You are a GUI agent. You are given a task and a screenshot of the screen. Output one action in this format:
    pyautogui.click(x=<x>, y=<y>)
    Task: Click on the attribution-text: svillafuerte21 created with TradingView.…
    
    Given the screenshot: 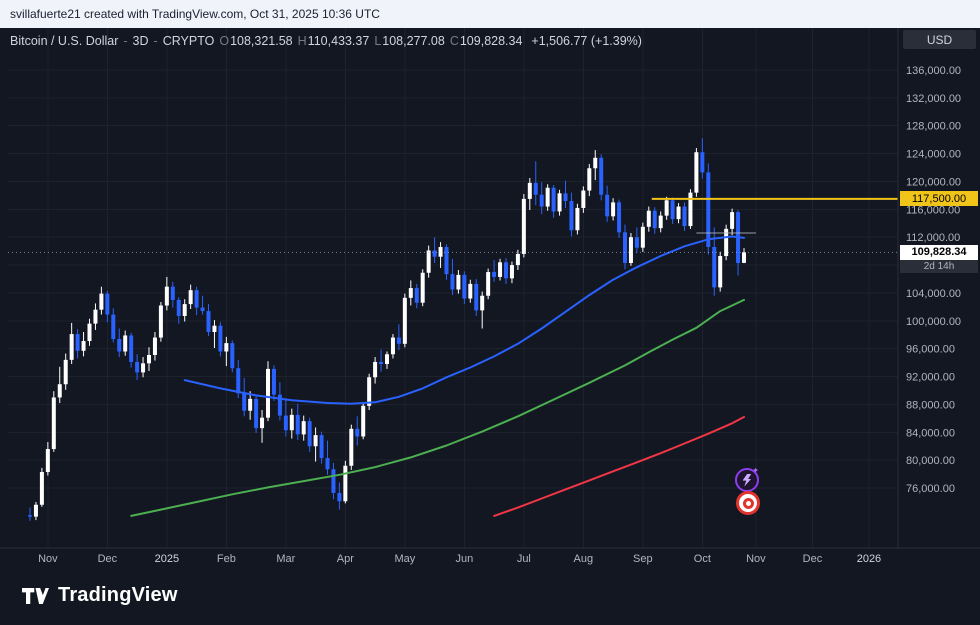 What is the action you would take?
    pyautogui.click(x=195, y=14)
    